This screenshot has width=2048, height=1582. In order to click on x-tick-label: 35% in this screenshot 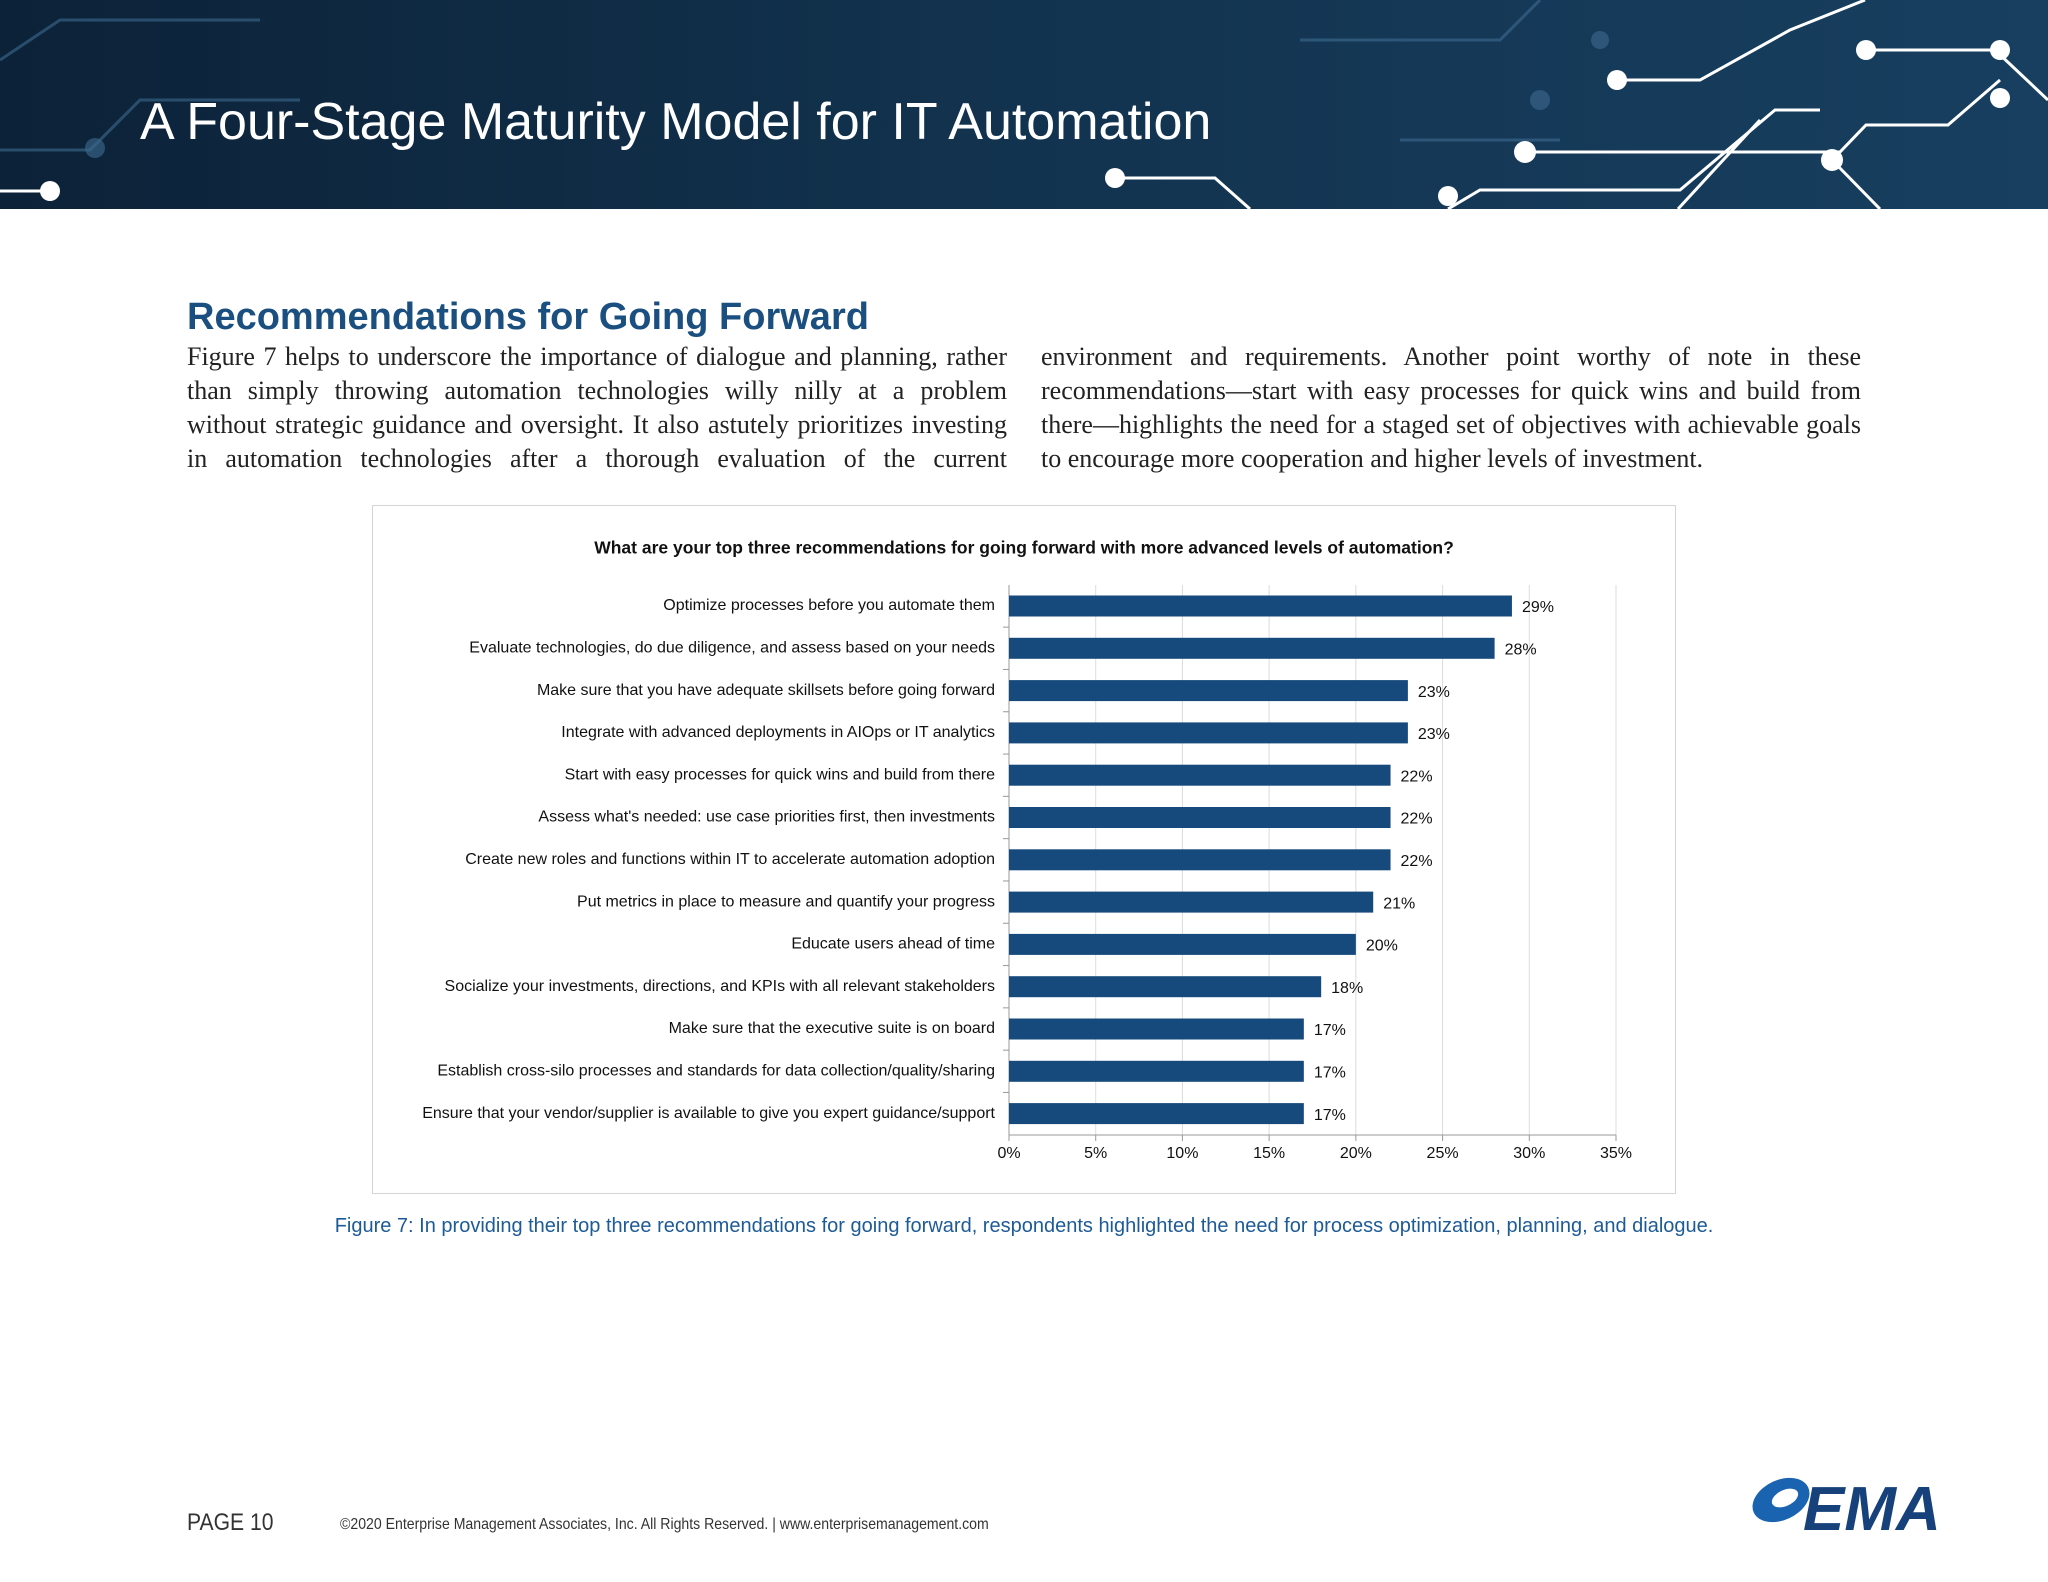, I will do `click(1616, 1153)`.